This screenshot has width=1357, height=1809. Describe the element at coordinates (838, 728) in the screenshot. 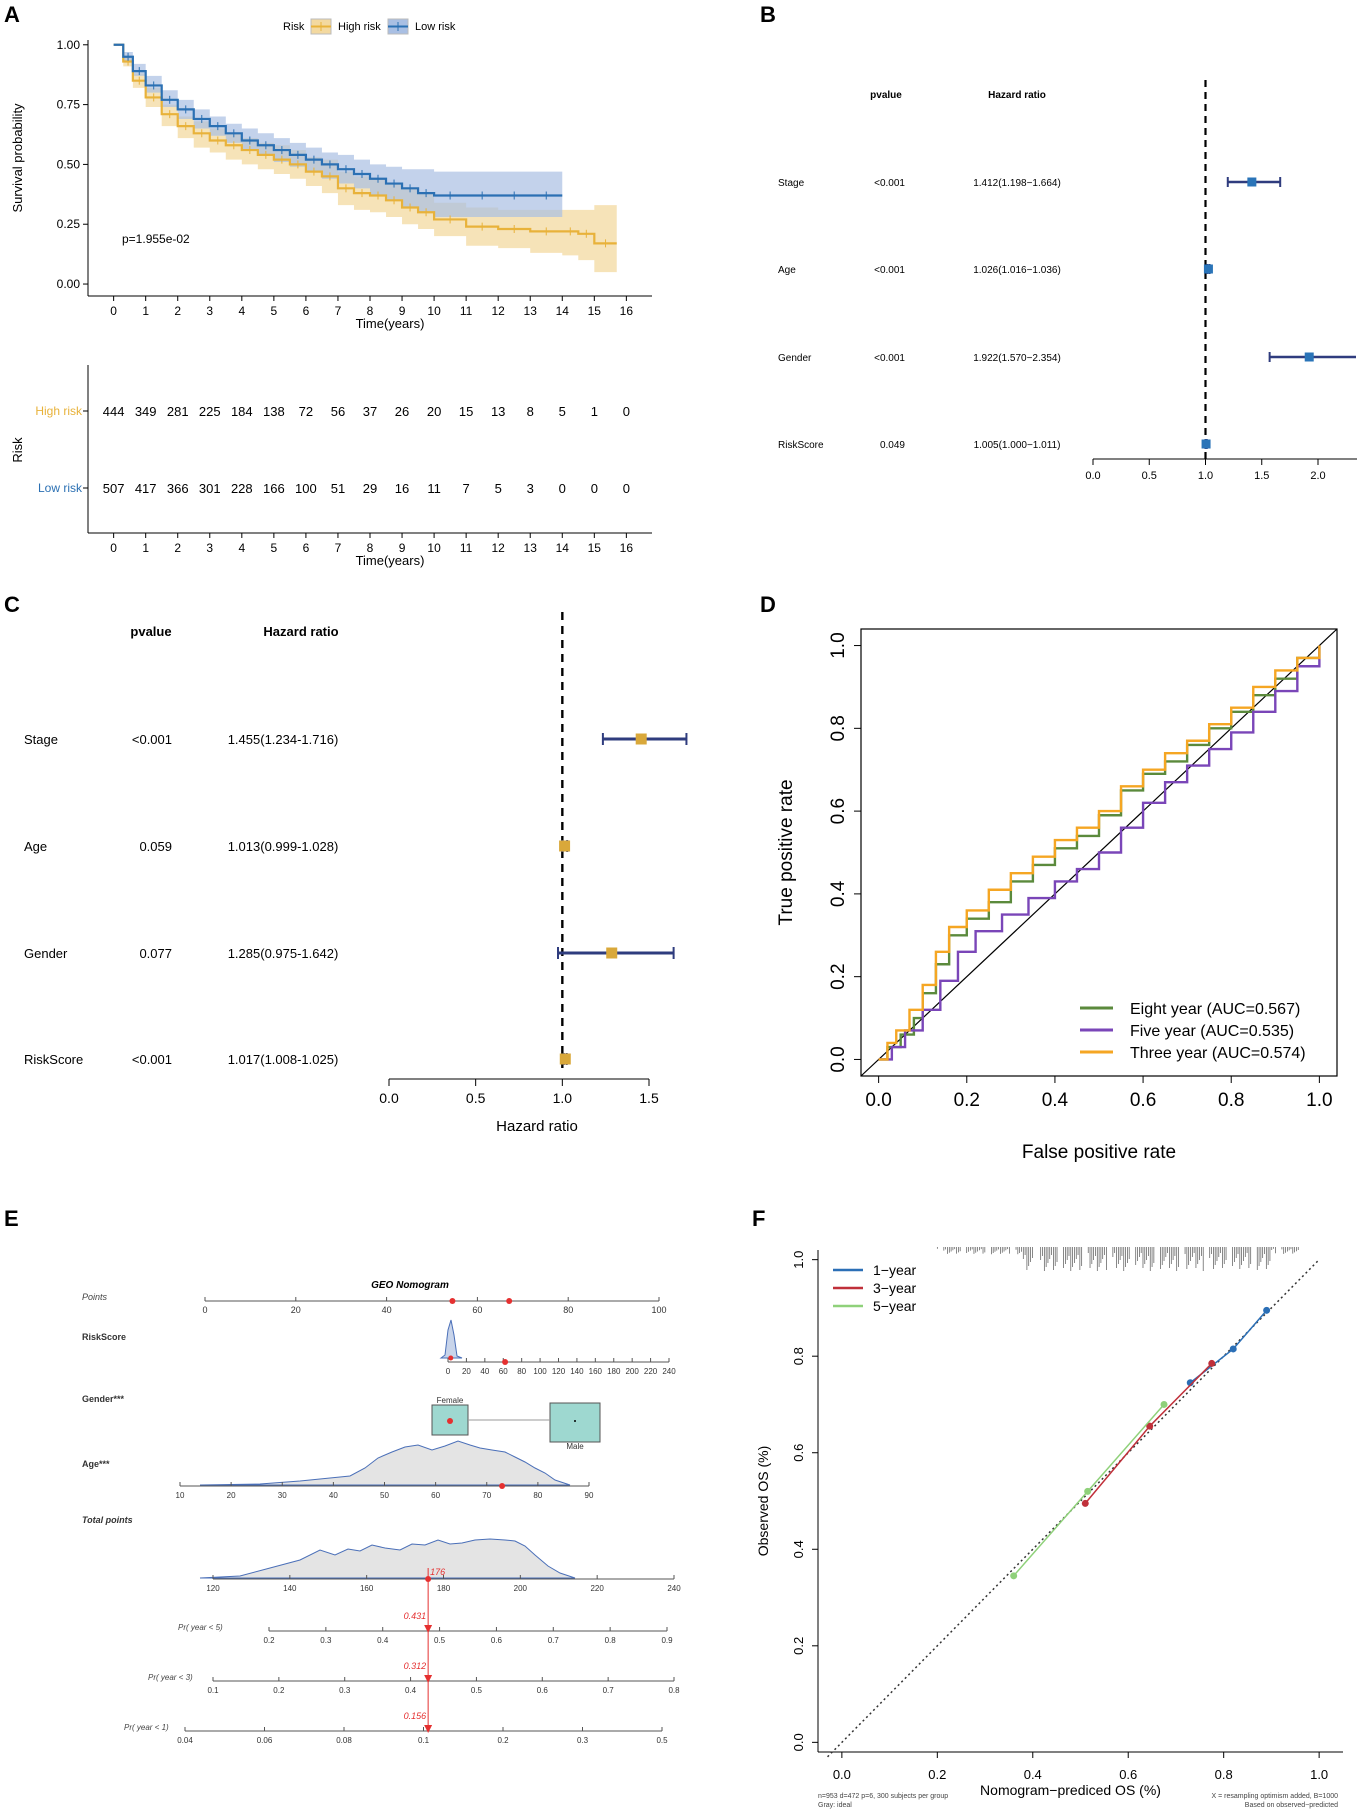

I see `y-tick-label: 0.8` at that location.